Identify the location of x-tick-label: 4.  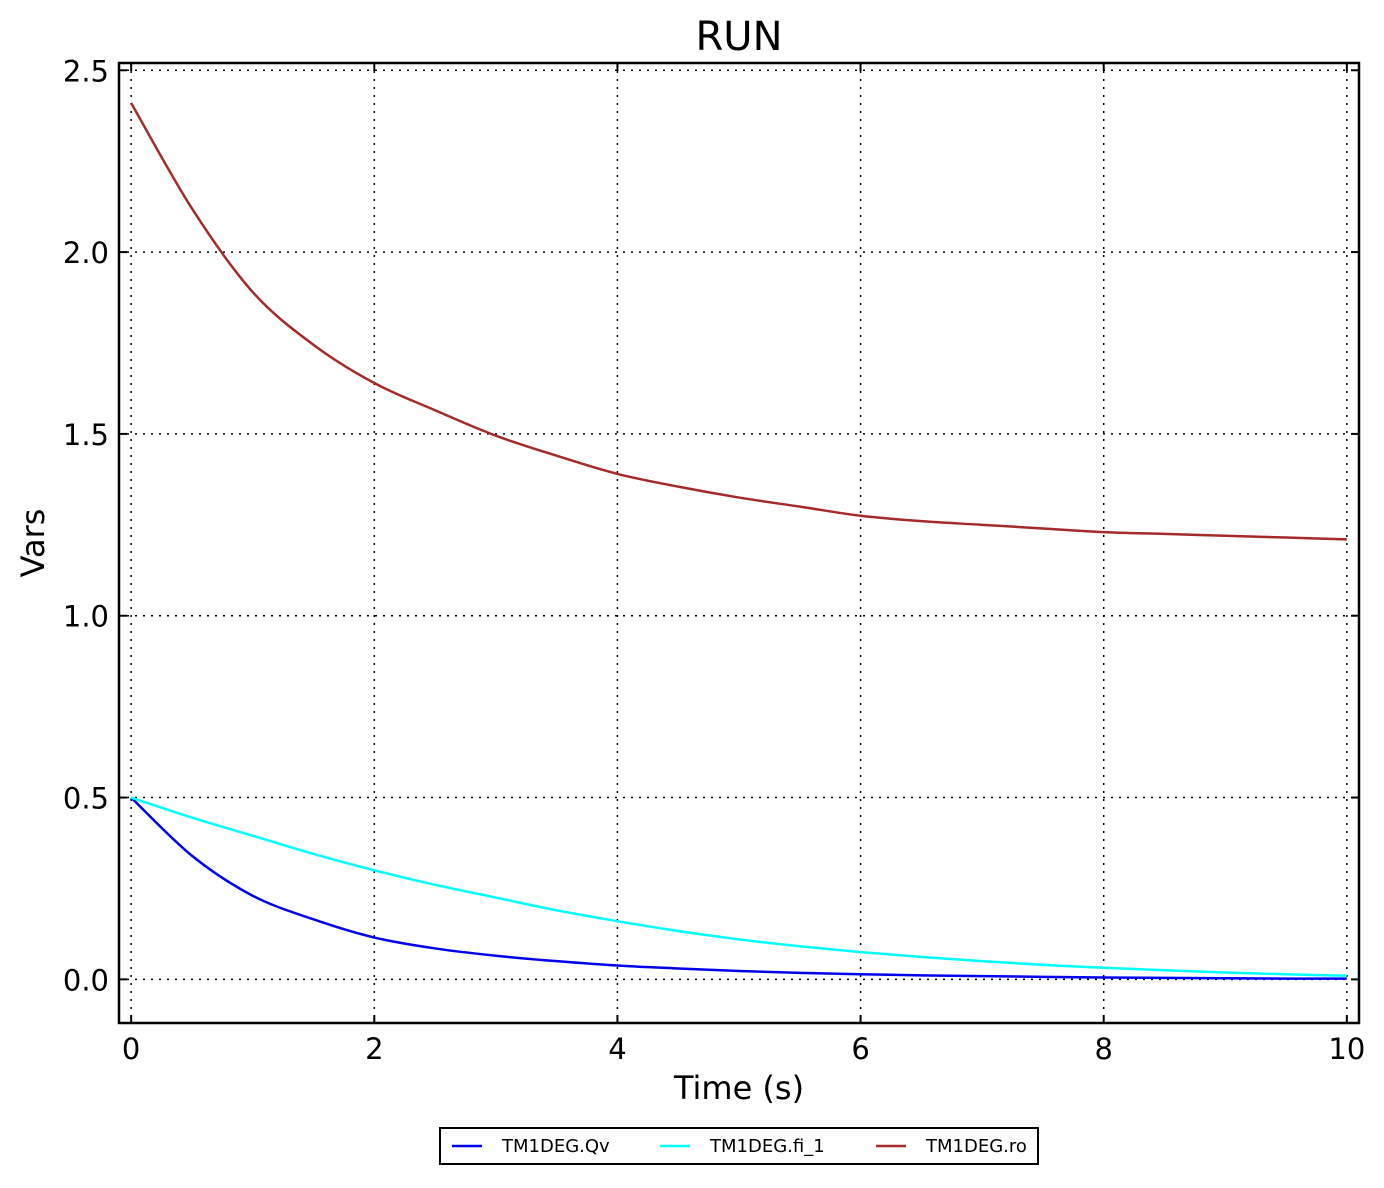
(617, 1049).